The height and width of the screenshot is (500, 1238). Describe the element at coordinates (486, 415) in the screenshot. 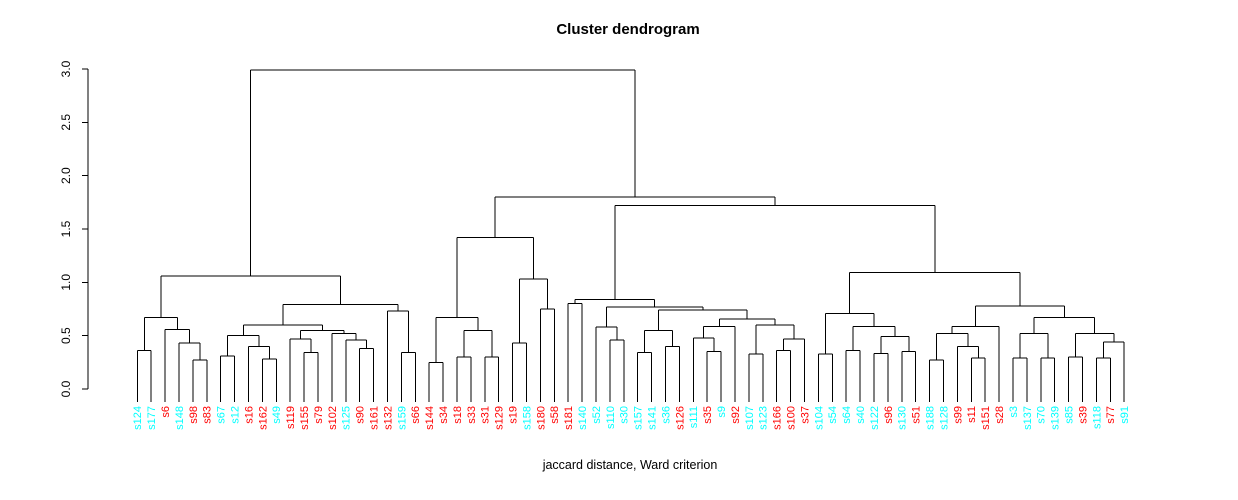

I see `leaf-label: s31` at that location.